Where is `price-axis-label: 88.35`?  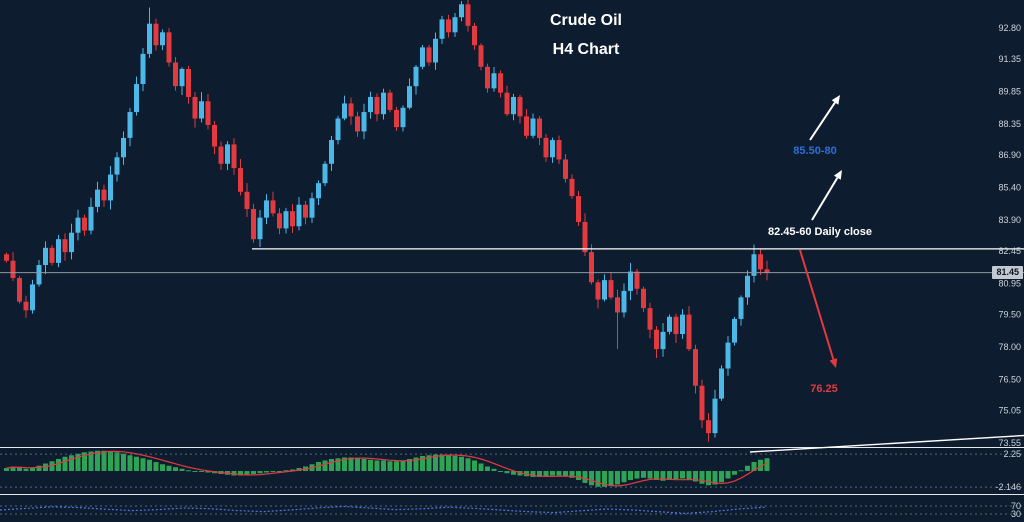
price-axis-label: 88.35 is located at coordinates (1009, 124).